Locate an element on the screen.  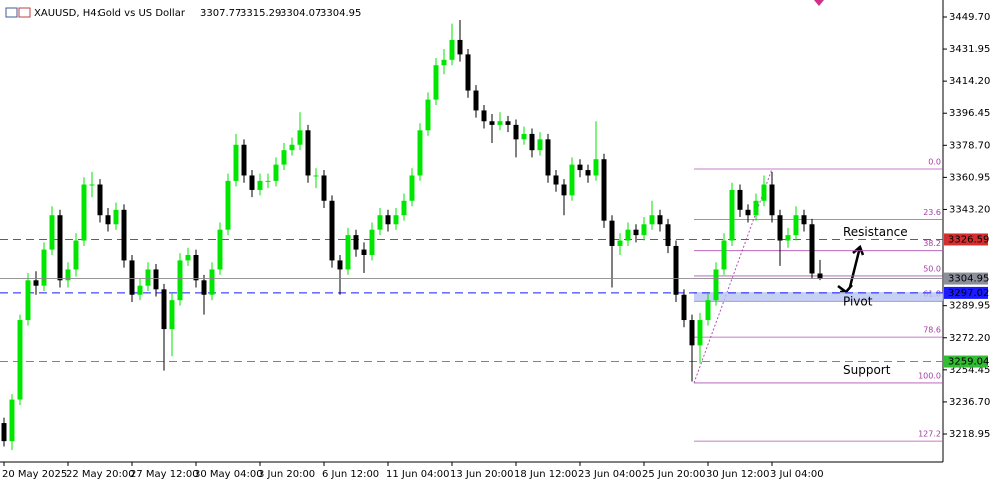
x-tick-label: 23 Jun 04:00 is located at coordinates (610, 474).